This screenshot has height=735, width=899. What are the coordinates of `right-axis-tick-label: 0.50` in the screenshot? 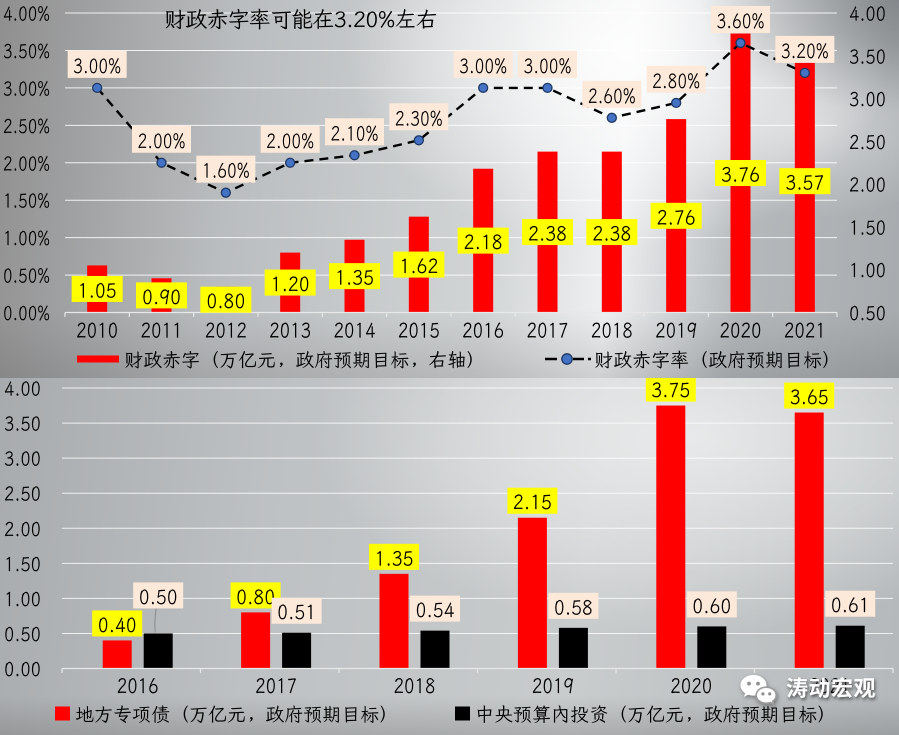 It's located at (867, 312).